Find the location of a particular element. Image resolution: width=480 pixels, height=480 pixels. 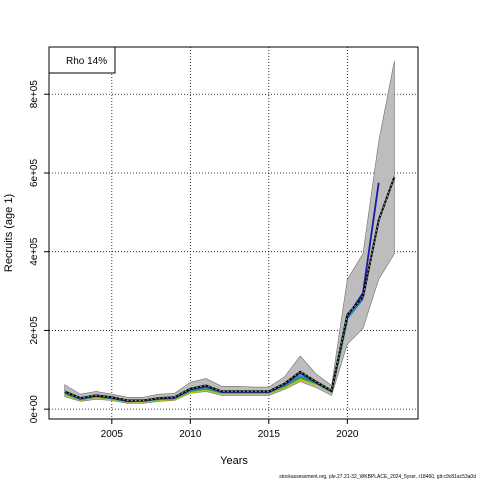

y-tick-label: 8e+05 is located at coordinates (34, 94).